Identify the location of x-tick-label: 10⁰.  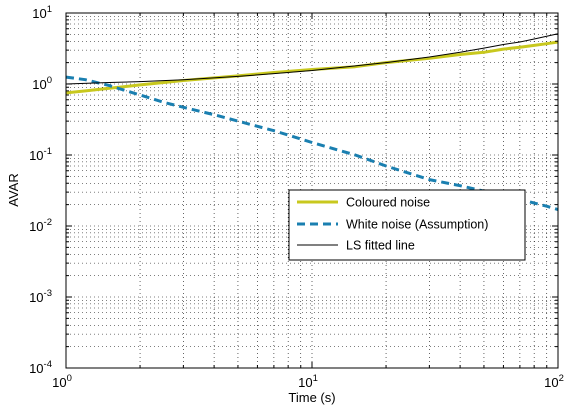
(62, 381).